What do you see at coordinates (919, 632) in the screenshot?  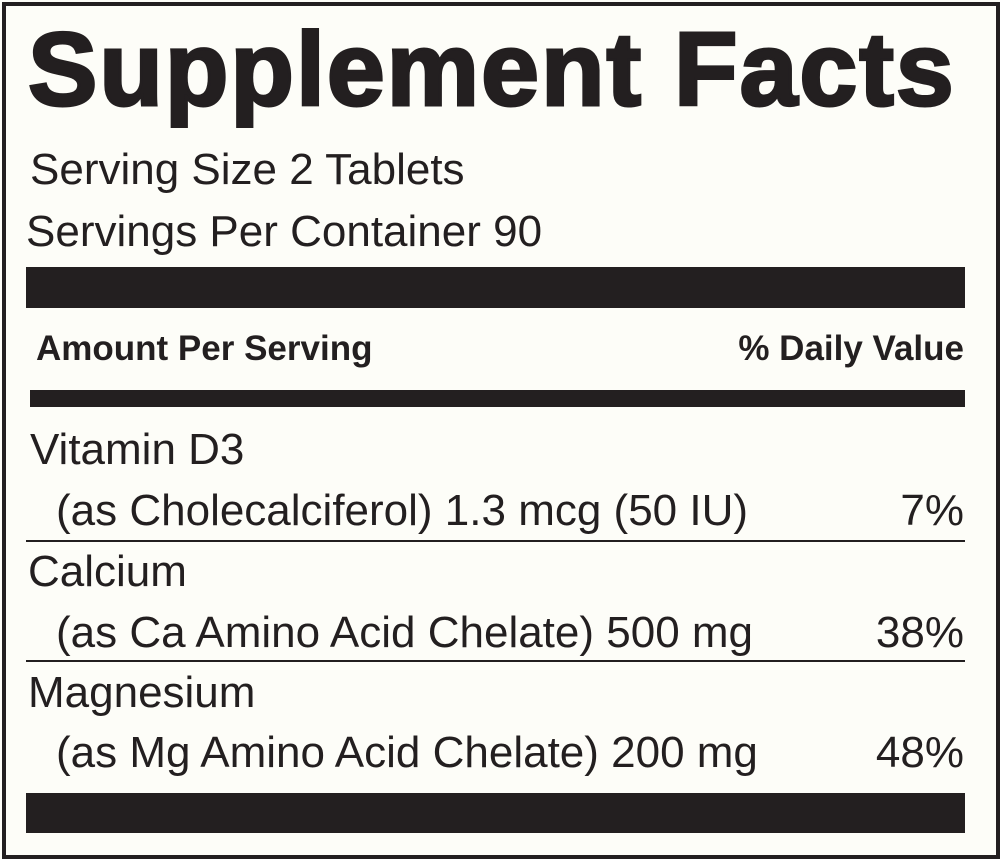 I see `nutrient-dv: 38%` at bounding box center [919, 632].